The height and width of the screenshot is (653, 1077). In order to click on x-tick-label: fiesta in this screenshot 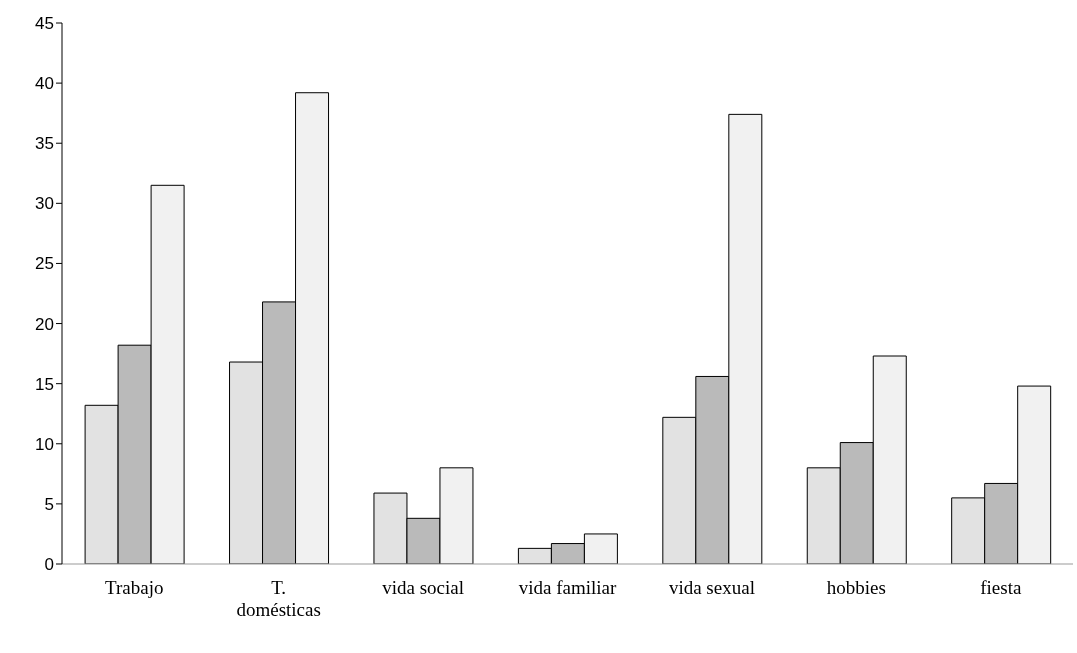, I will do `click(1001, 587)`.